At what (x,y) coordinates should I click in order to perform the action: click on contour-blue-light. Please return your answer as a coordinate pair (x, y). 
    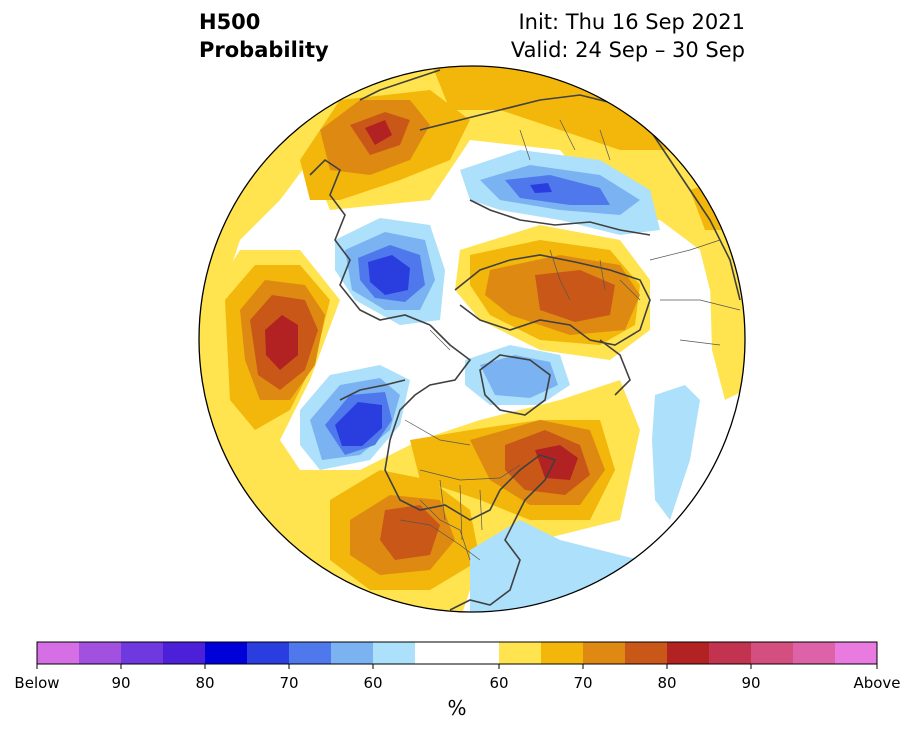
    Looking at the image, I should click on (676, 452).